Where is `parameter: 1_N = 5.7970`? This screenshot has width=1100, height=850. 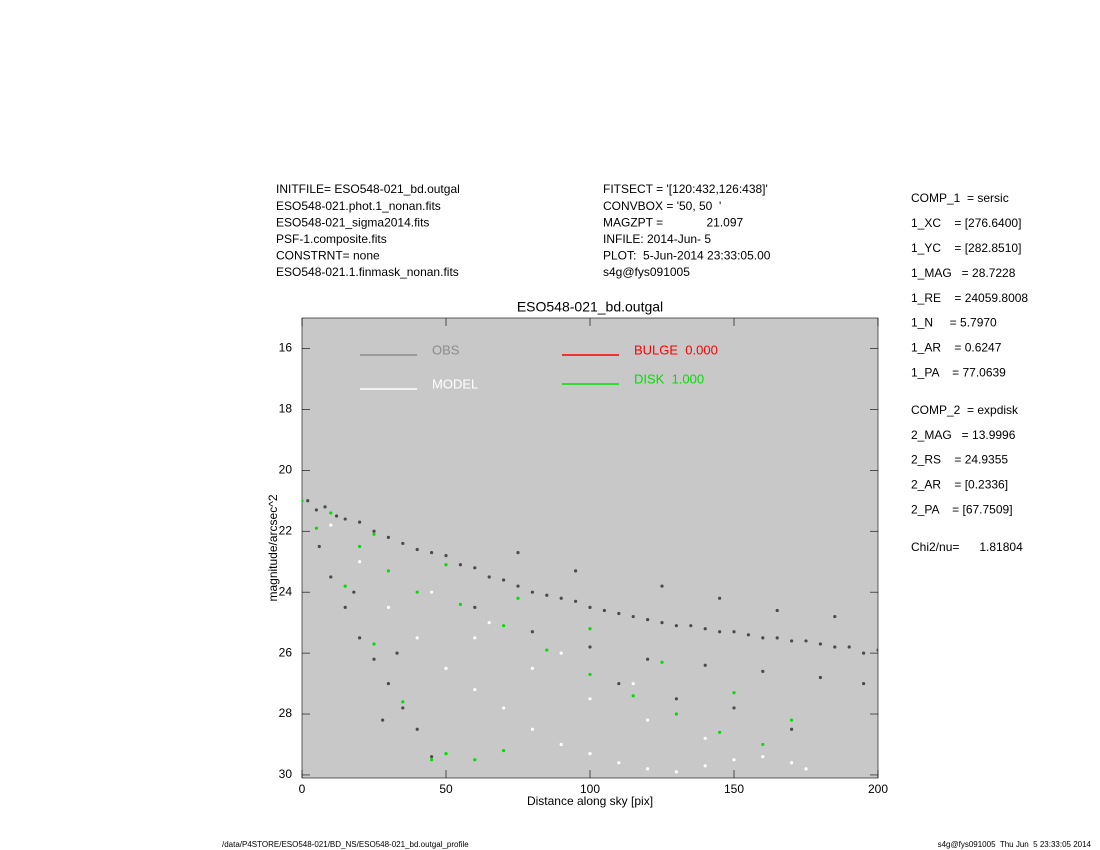 parameter: 1_N = 5.7970 is located at coordinates (954, 323).